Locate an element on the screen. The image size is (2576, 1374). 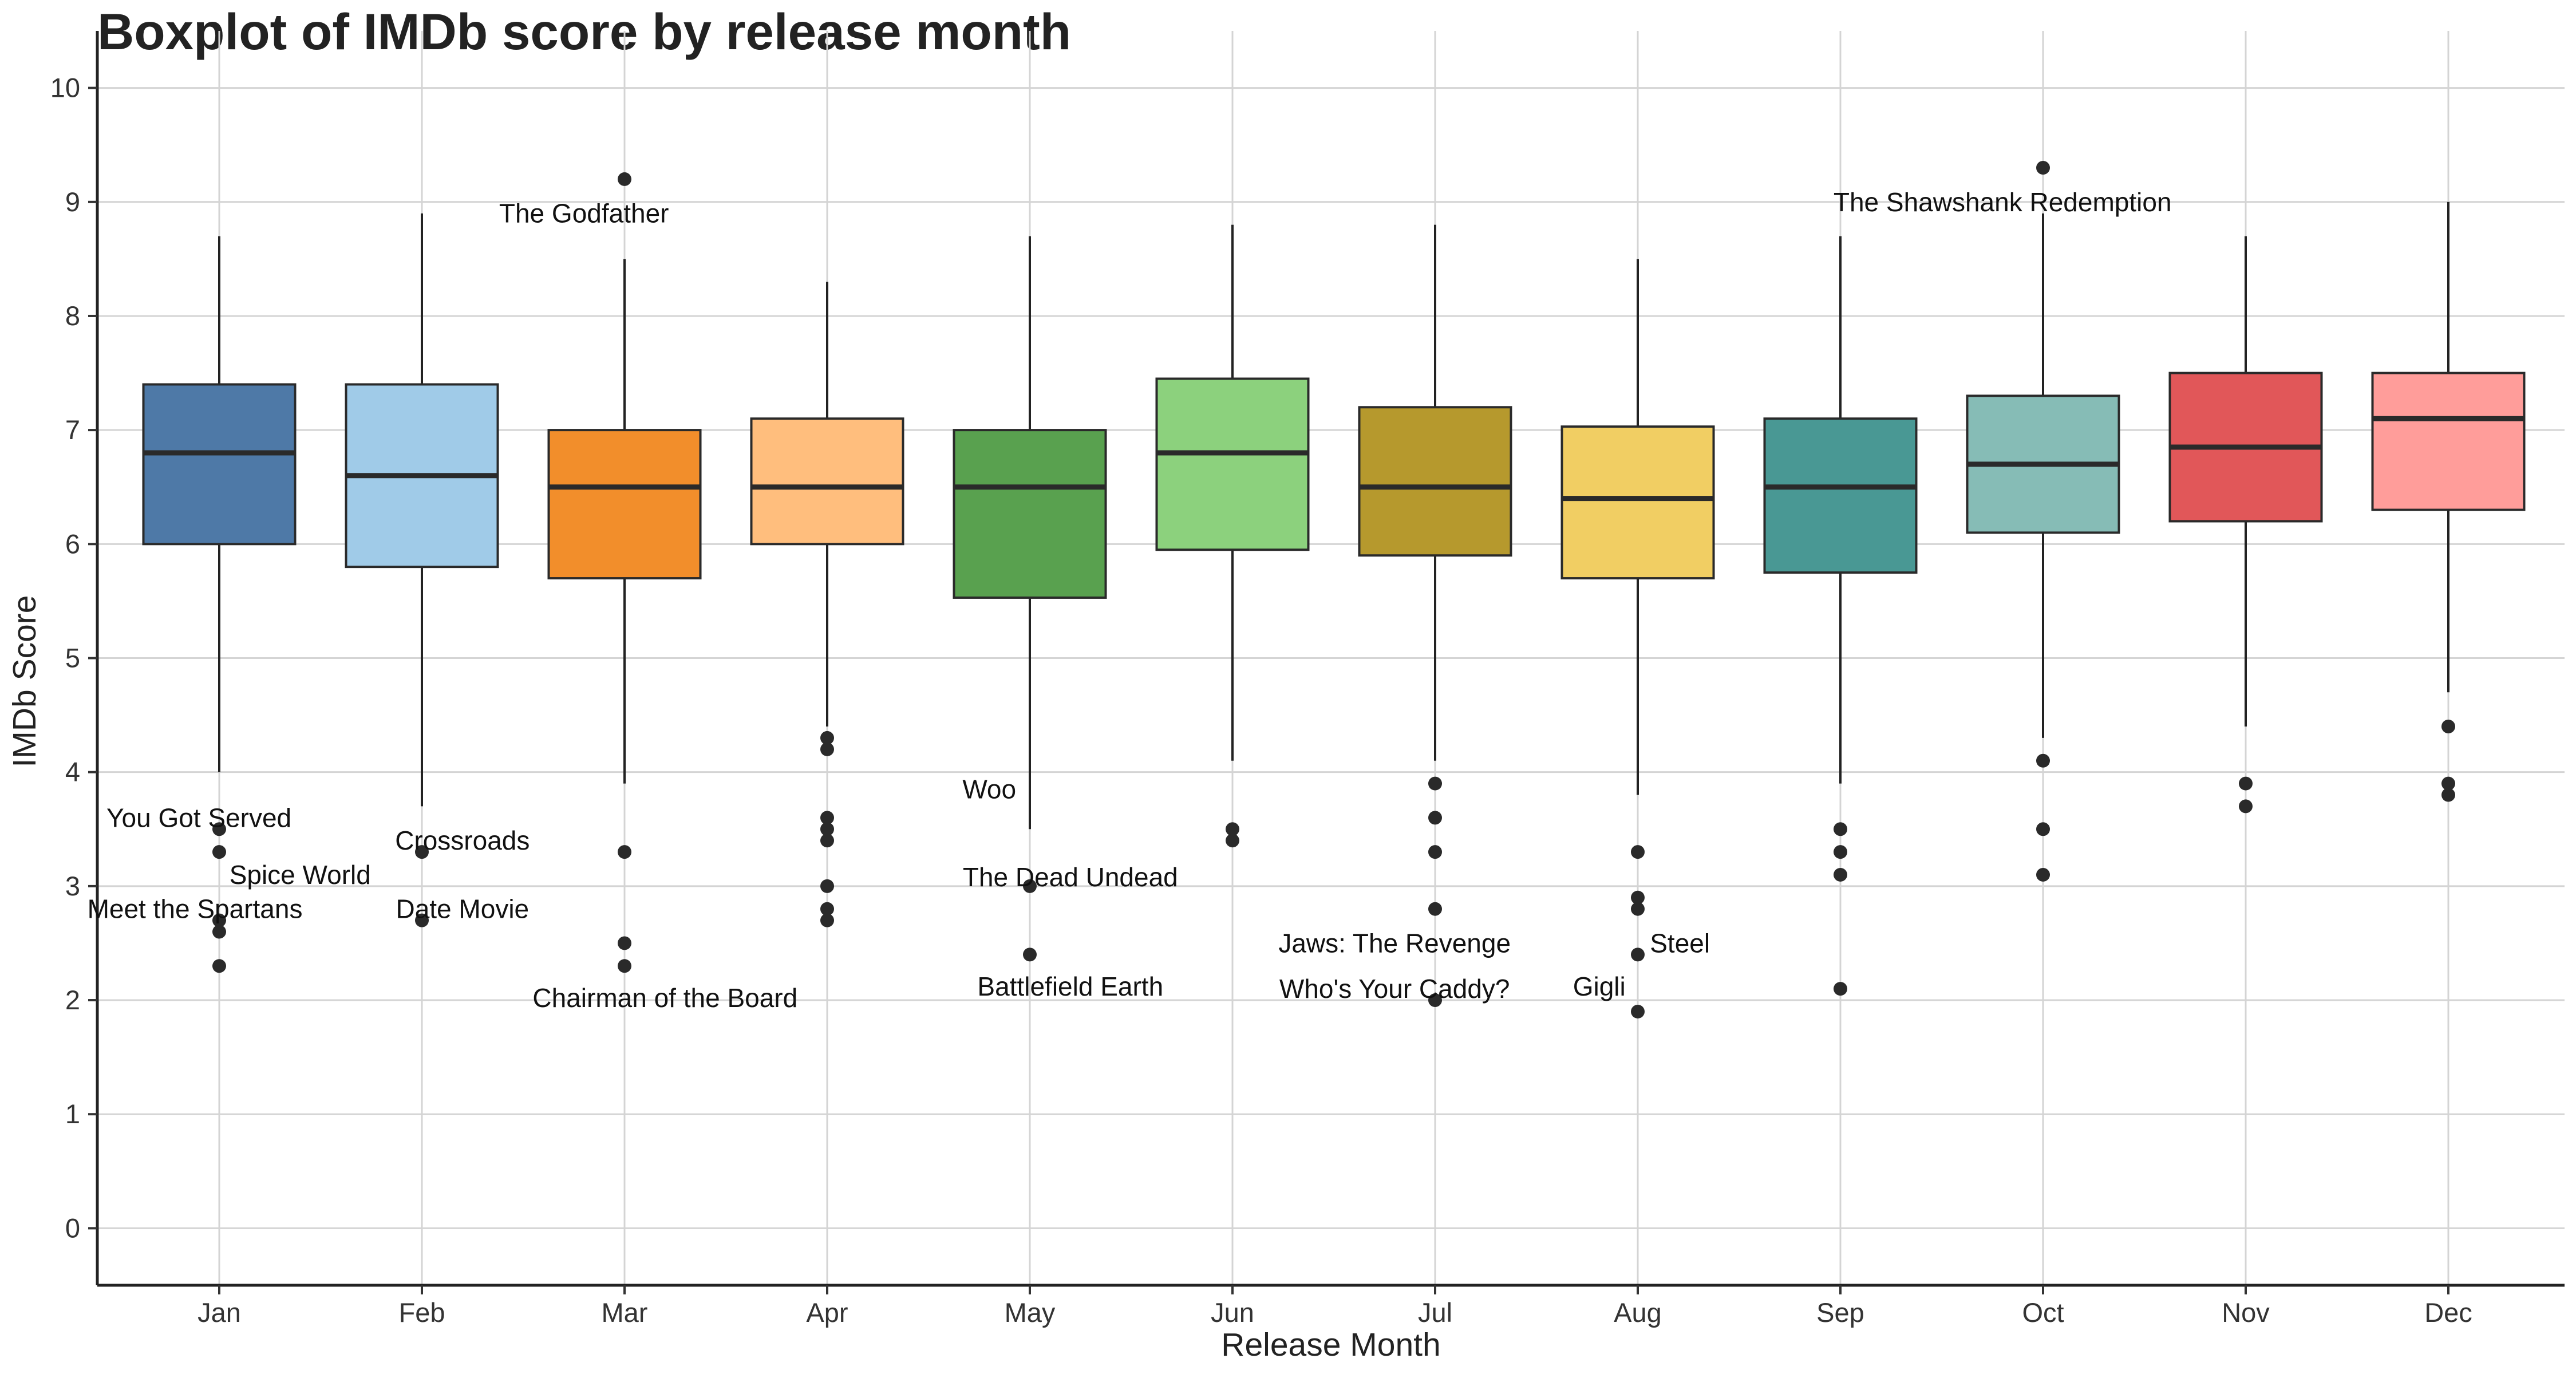
outlier-label: The Shawshank Redemption is located at coordinates (2003, 202).